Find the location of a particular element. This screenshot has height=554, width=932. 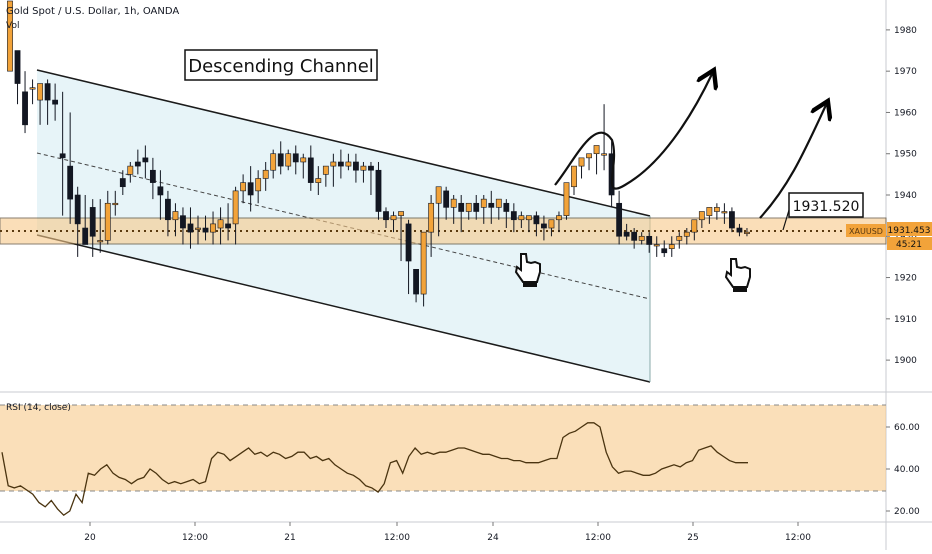

price-tick-label: 1950 is located at coordinates (905, 155).